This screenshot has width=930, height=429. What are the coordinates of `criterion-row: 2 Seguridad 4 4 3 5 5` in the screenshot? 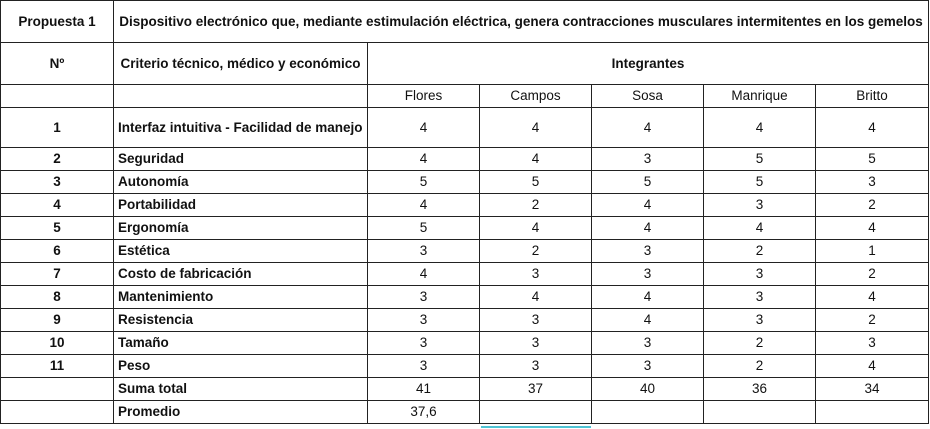 It's located at (464, 159).